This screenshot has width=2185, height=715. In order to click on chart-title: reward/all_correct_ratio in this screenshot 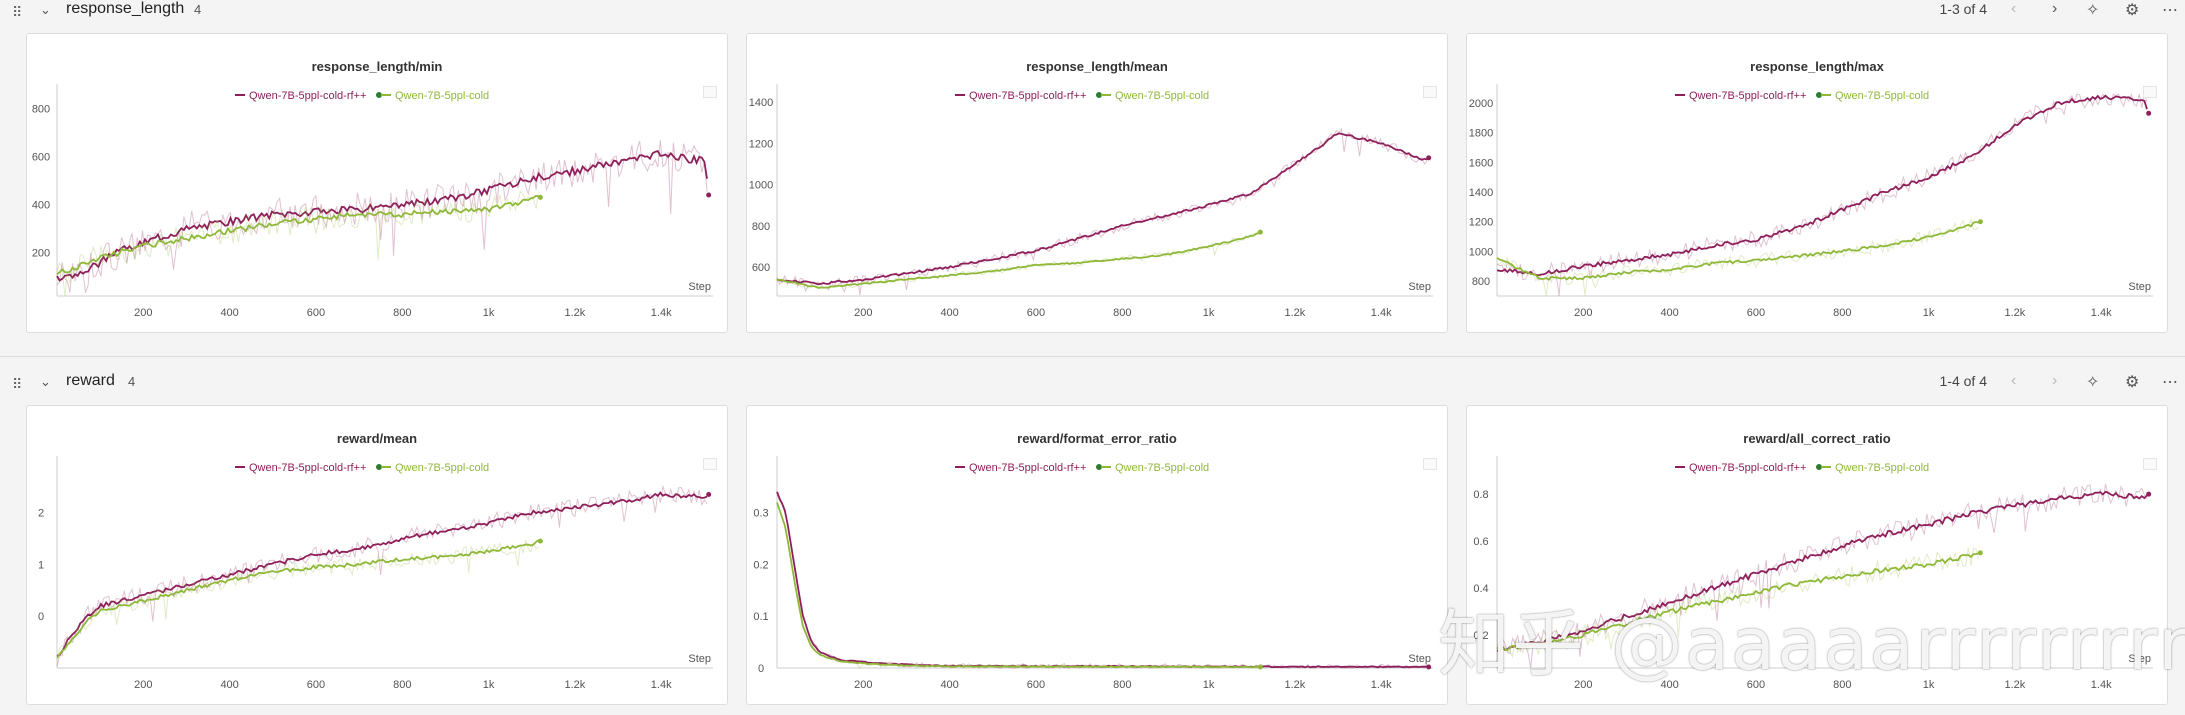, I will do `click(1816, 438)`.